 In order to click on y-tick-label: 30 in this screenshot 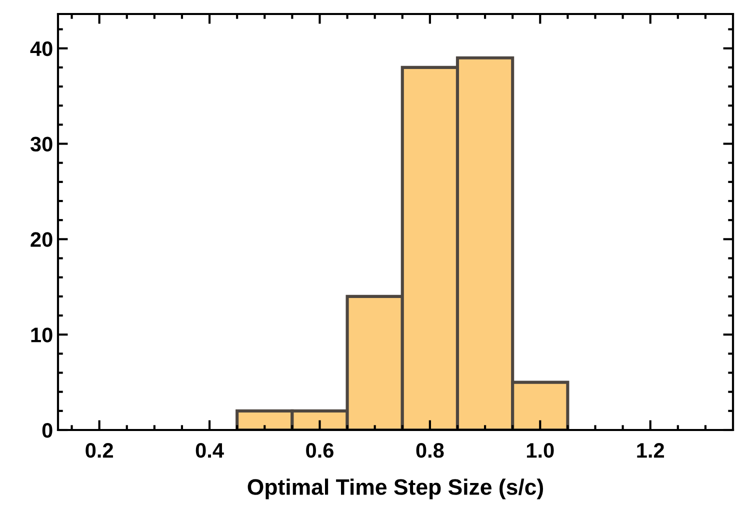, I will do `click(41, 144)`.